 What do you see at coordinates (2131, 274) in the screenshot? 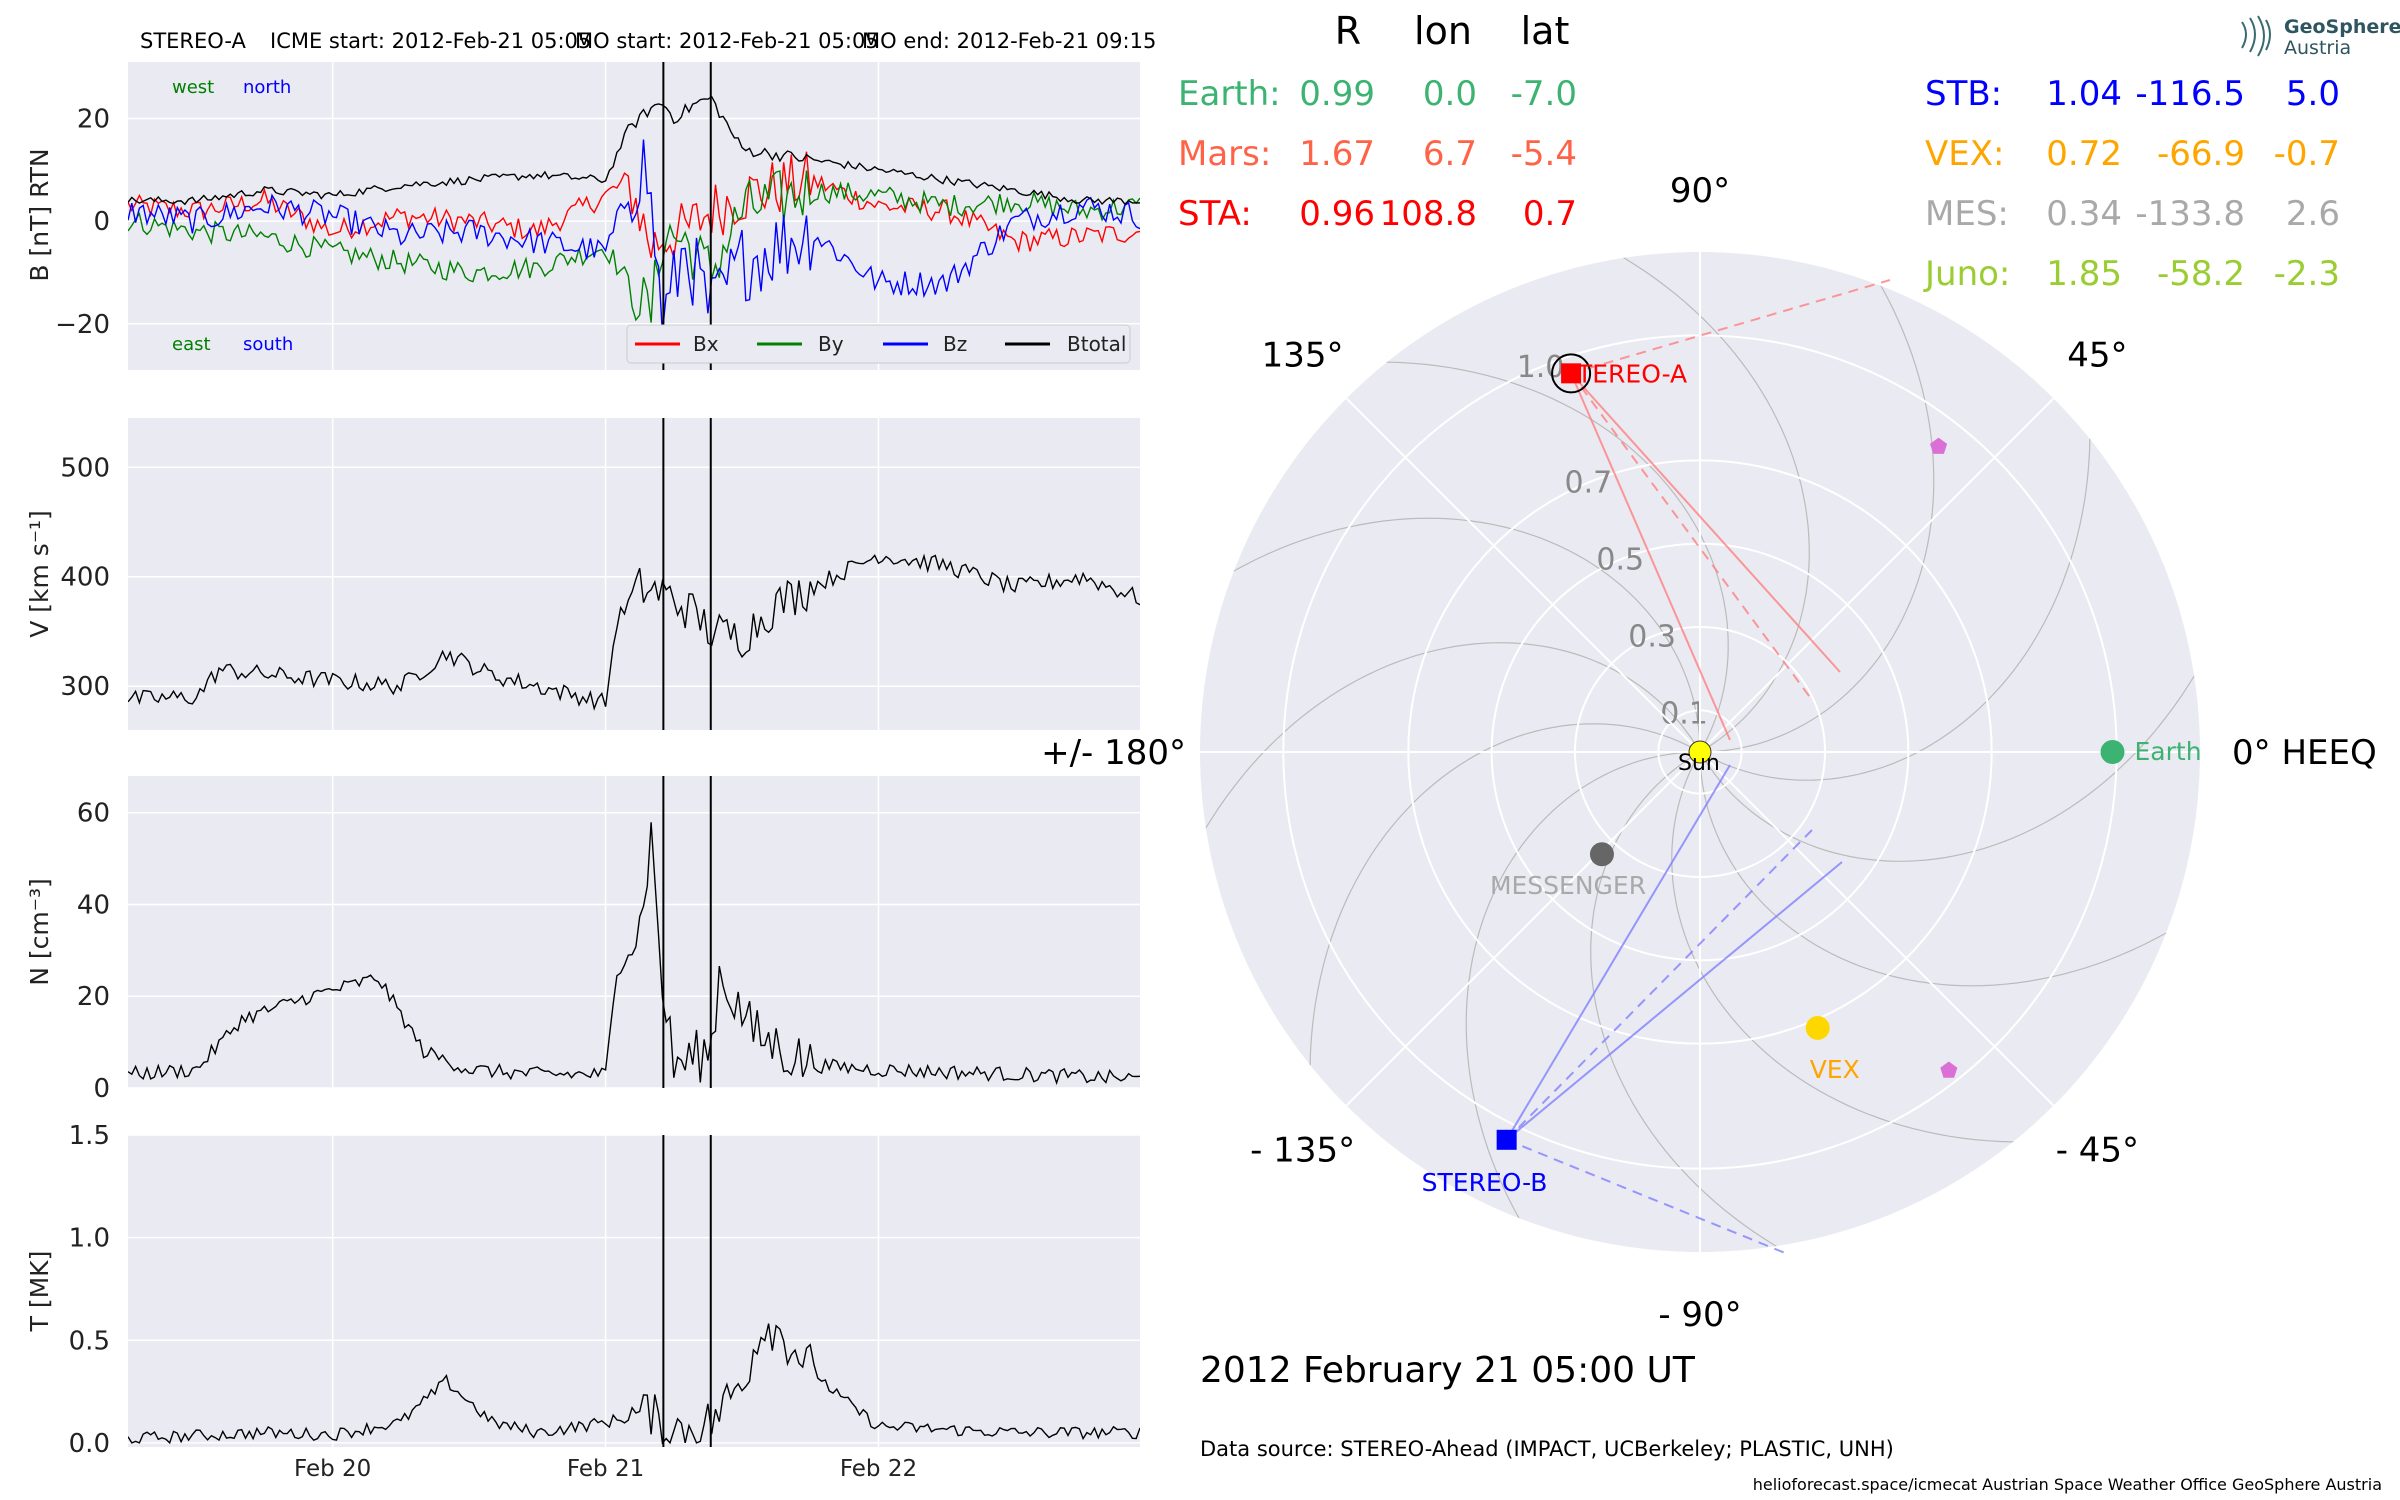
I see `table-row-juno: Juno: 1.85 -58.2 -2.3` at bounding box center [2131, 274].